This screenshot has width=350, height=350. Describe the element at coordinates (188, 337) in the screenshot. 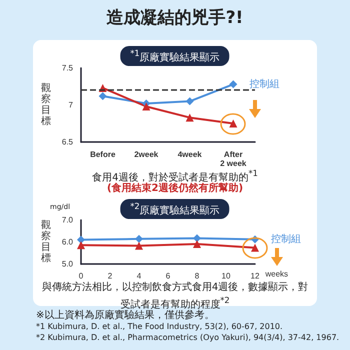

I see `text: *2 Kubimura, D. et al., Pharmacometrics (Oyo Yakuri), 94(3/4), 37-42, 1967.` at that location.